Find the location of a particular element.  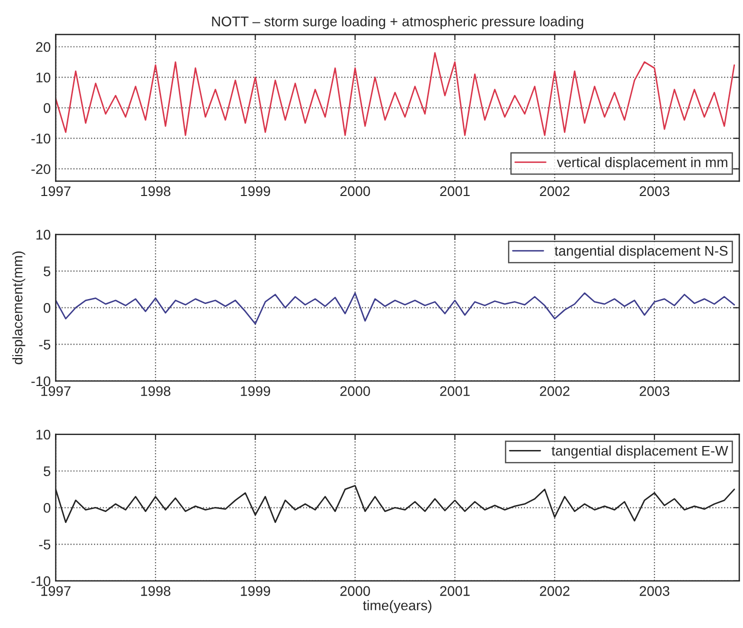

y-tick-label: 20 is located at coordinates (43, 47).